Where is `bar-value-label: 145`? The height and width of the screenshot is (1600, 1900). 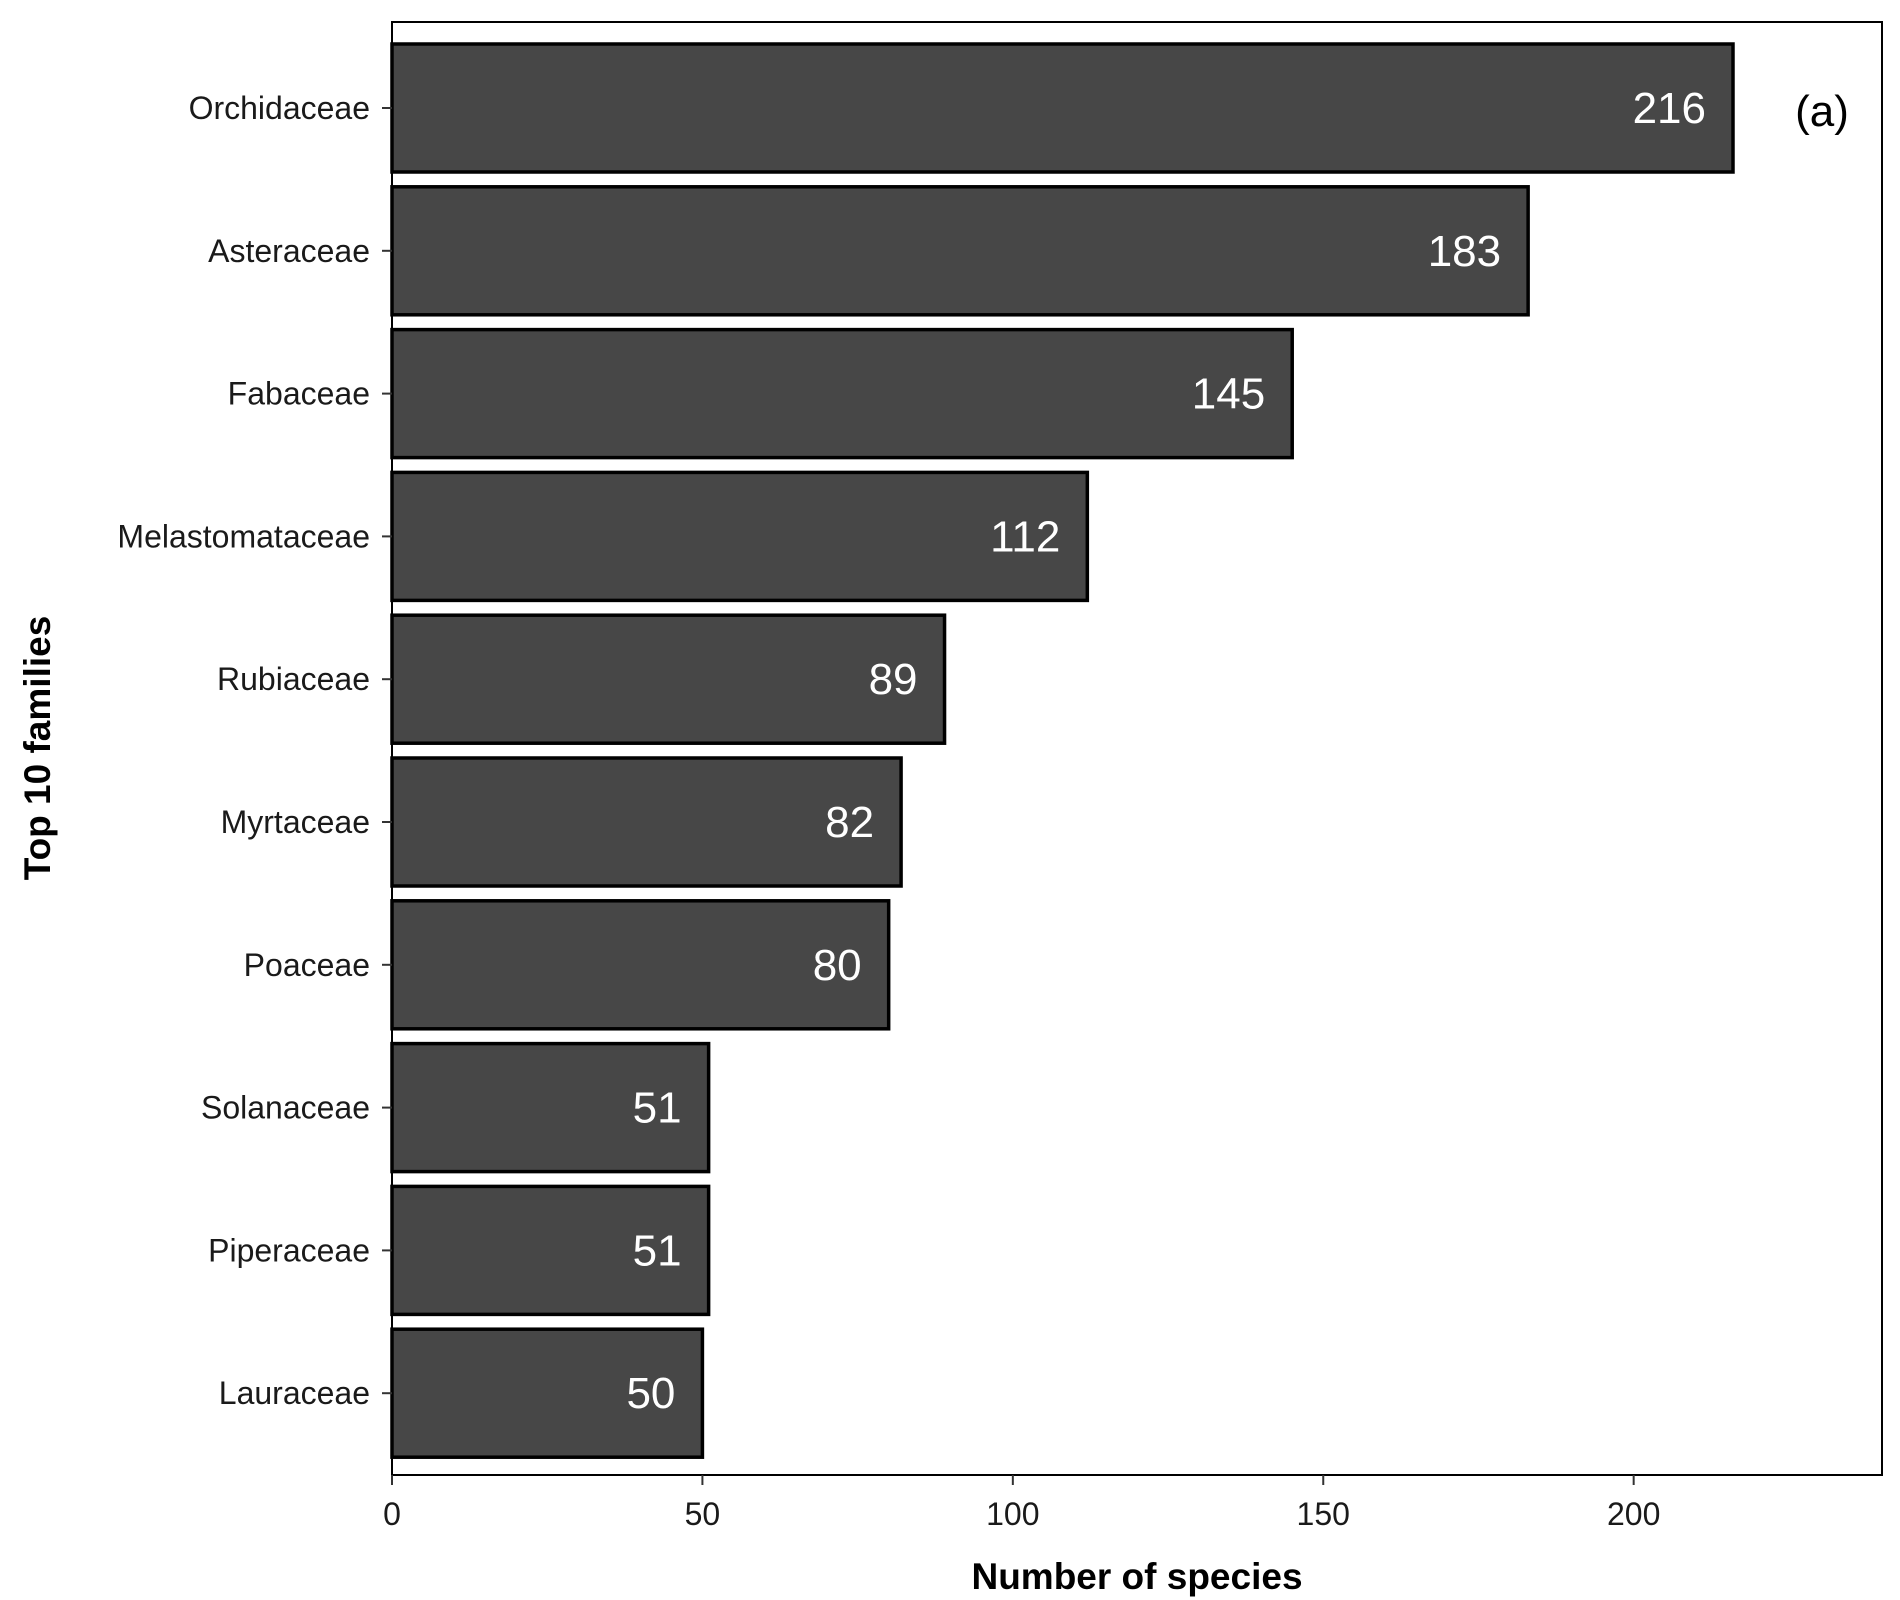 bar-value-label: 145 is located at coordinates (1228, 394).